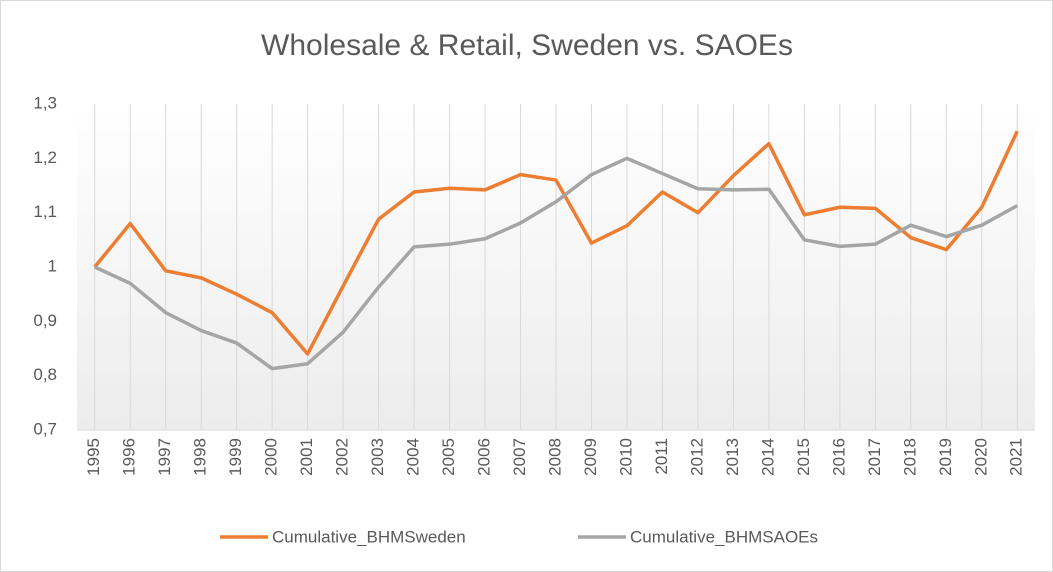 This screenshot has height=572, width=1053. What do you see at coordinates (342, 457) in the screenshot?
I see `x-tick-label: 2002` at bounding box center [342, 457].